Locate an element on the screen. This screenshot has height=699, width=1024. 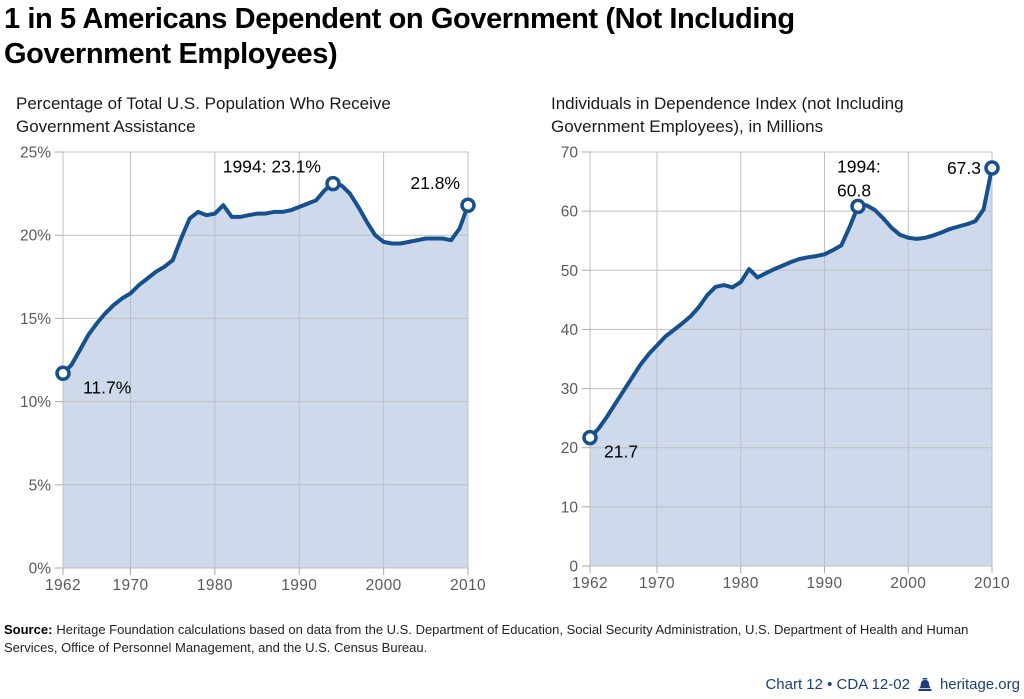
annotation-line: 11.7% is located at coordinates (107, 387).